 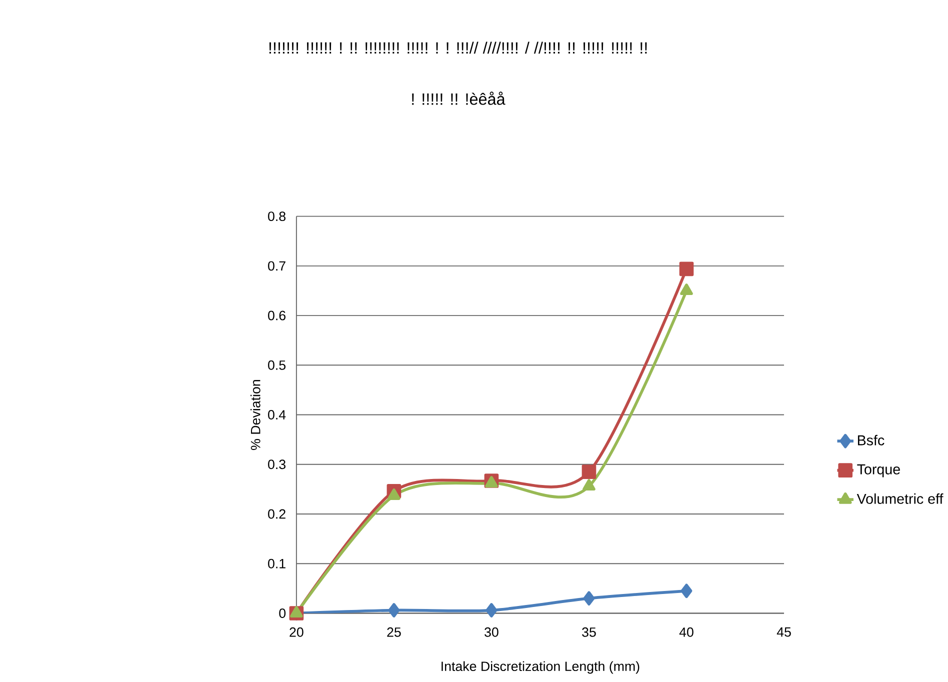 What do you see at coordinates (541, 667) in the screenshot?
I see `x-axis-title: Intake Discretization Length (mm)` at bounding box center [541, 667].